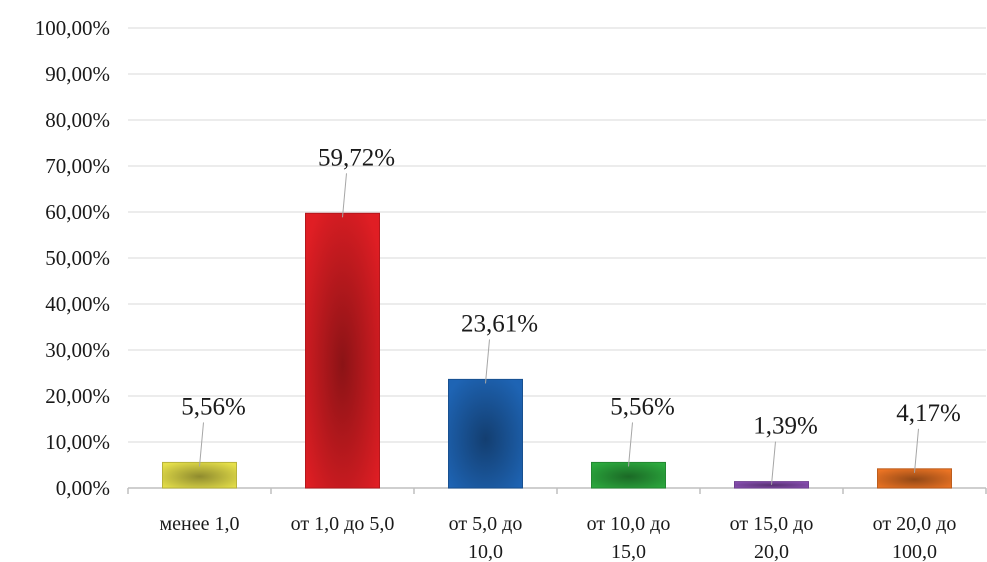 This screenshot has width=987, height=562. What do you see at coordinates (77, 258) in the screenshot?
I see `y-tick-label: 50,00%` at bounding box center [77, 258].